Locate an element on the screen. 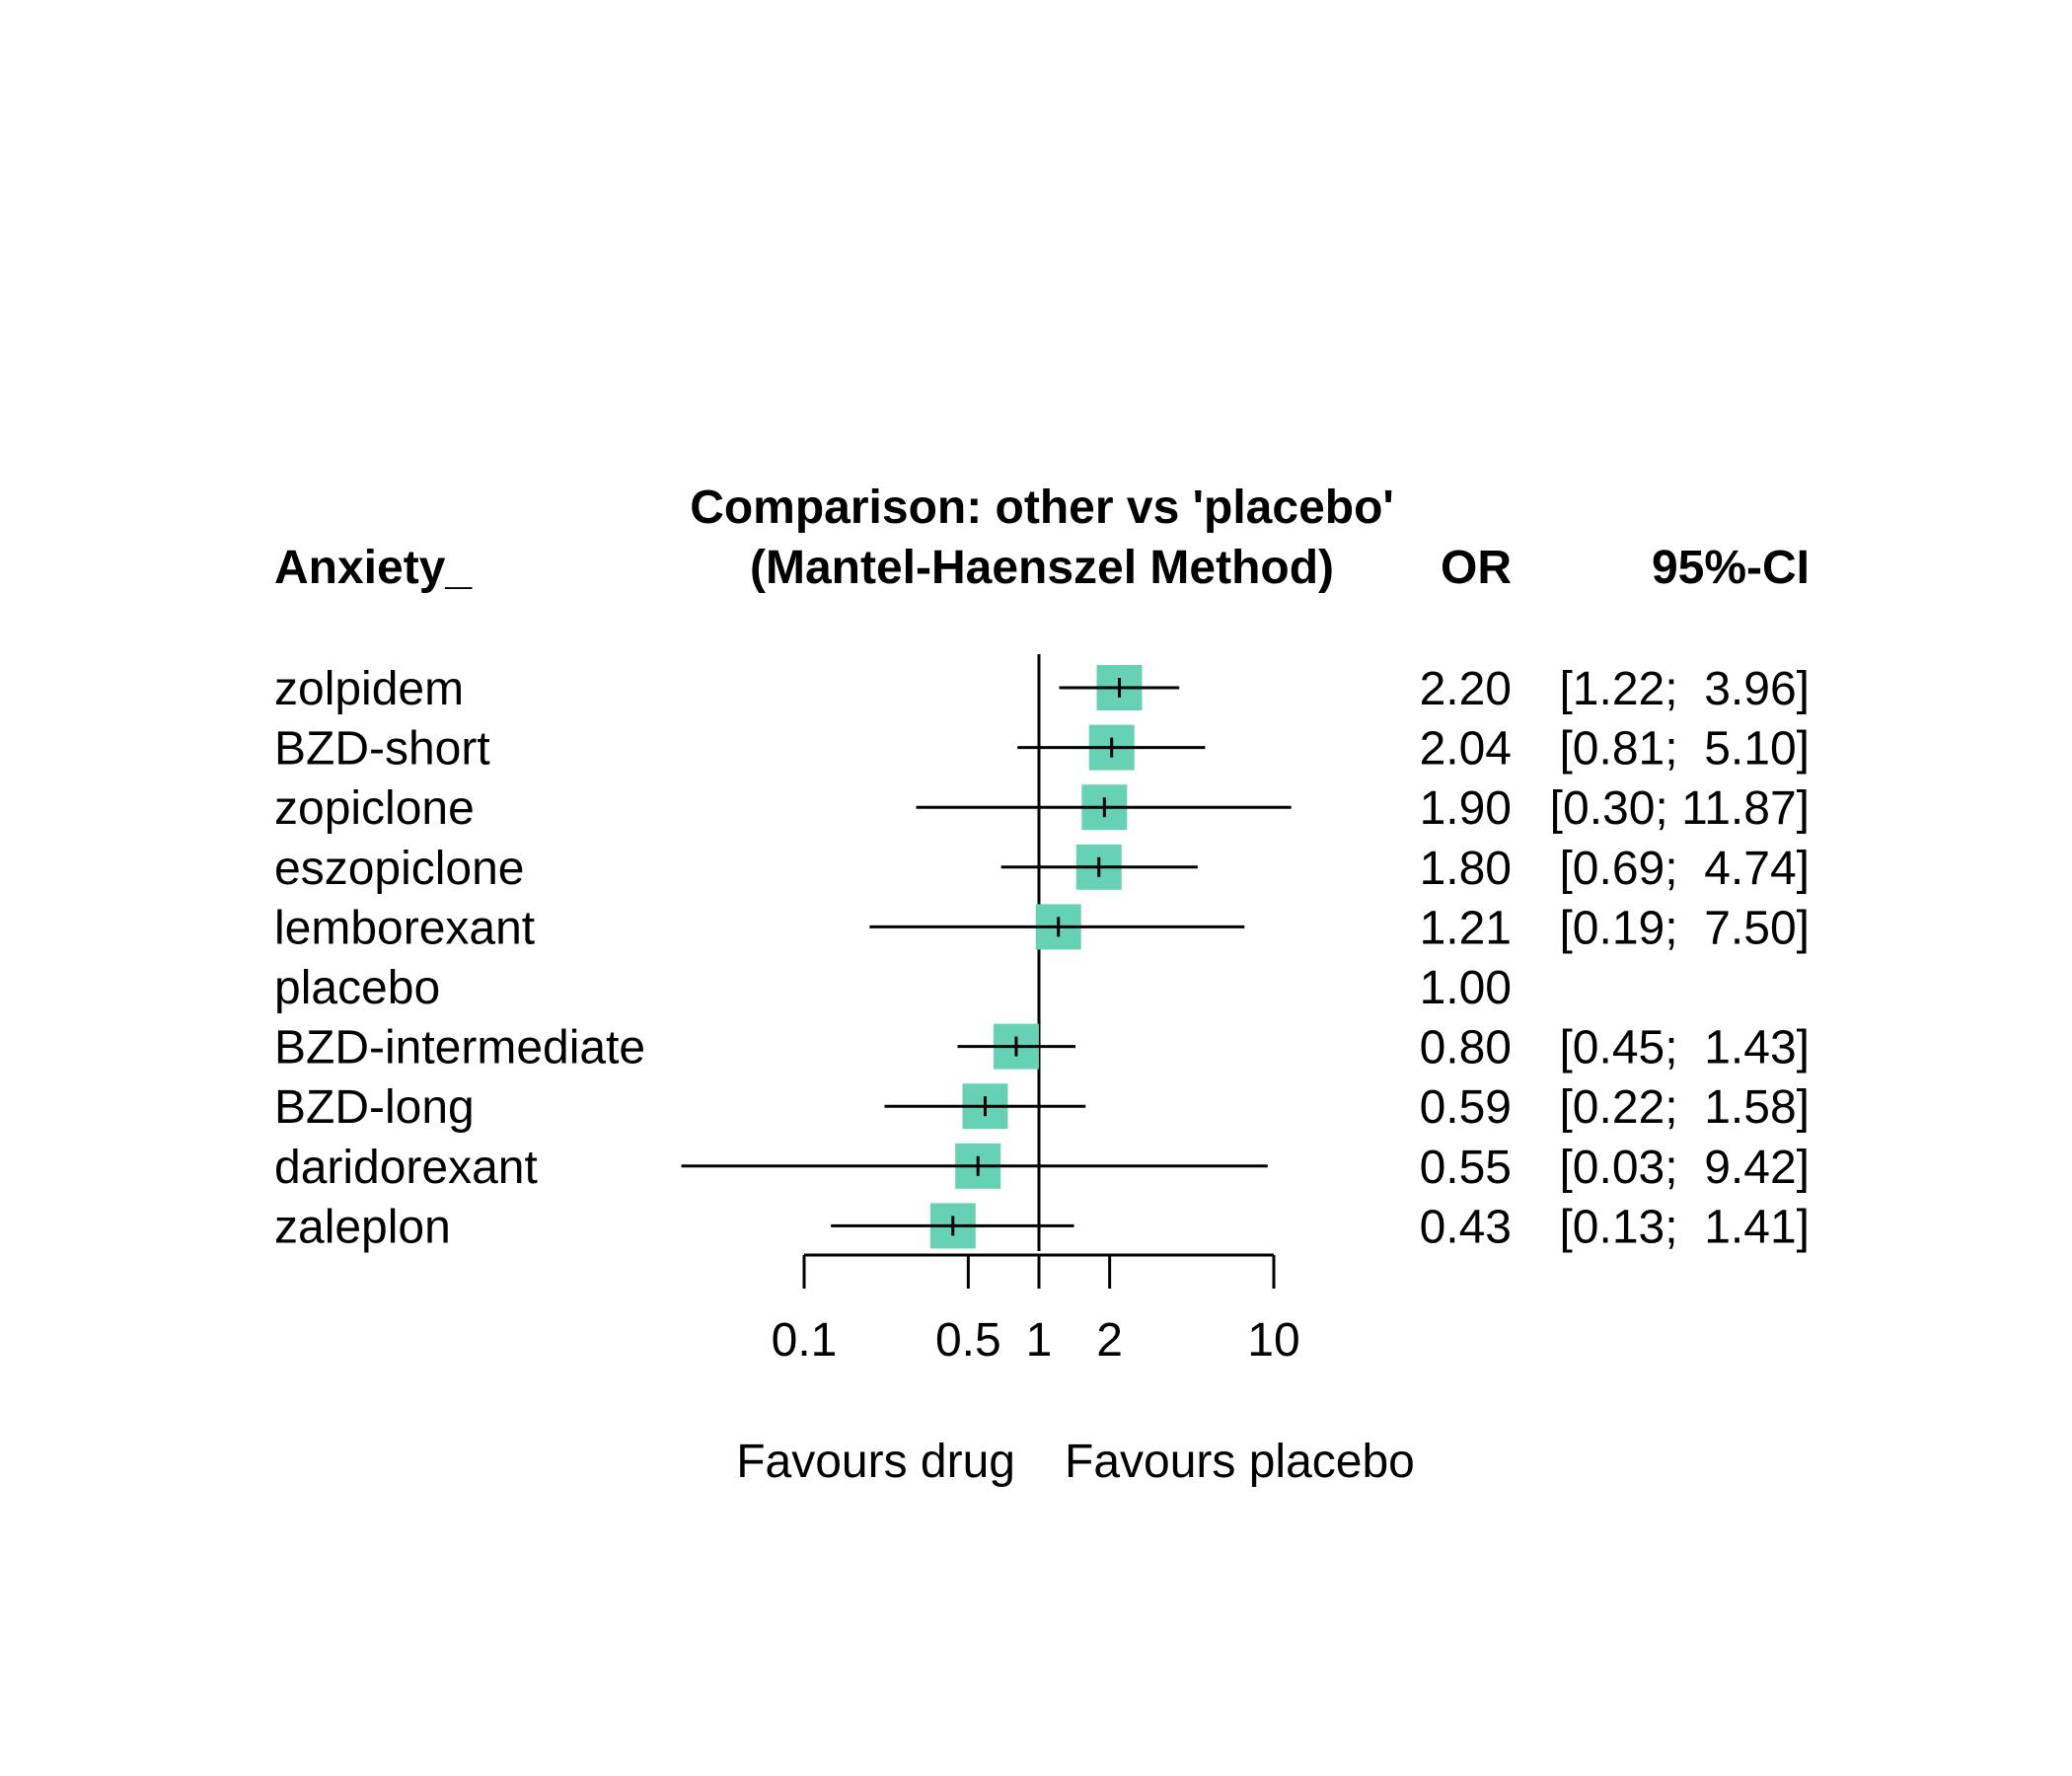 Image resolution: width=2072 pixels, height=1776 pixels. row-or-value: 1.80 is located at coordinates (1466, 869).